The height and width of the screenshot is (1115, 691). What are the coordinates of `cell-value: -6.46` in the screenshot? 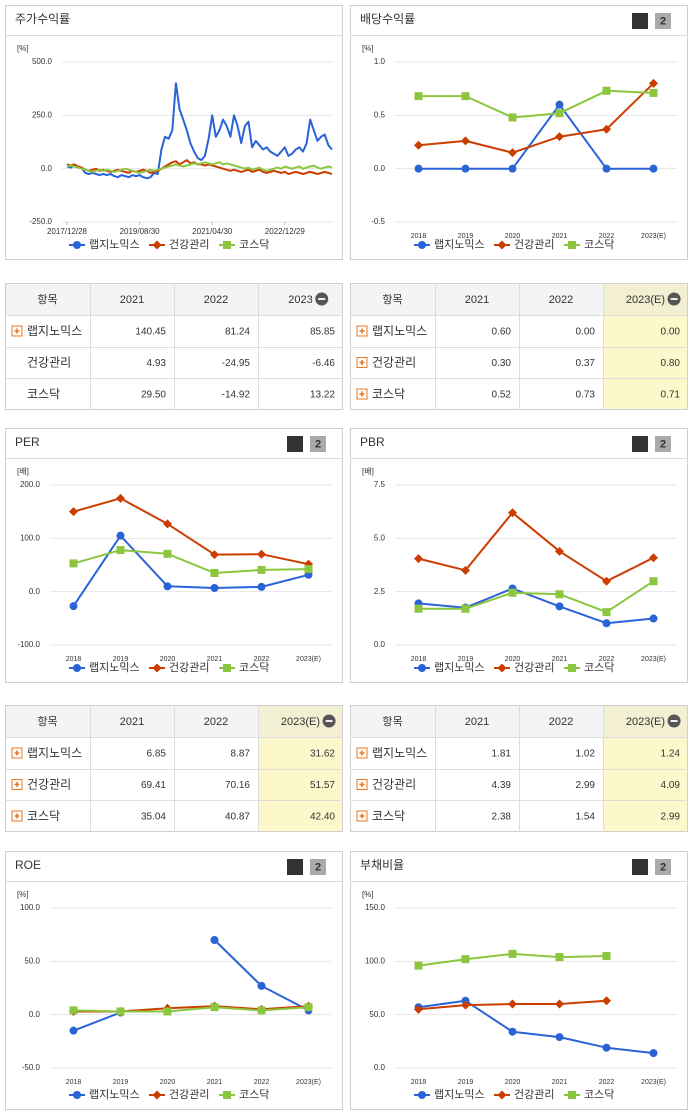 It's located at (323, 363).